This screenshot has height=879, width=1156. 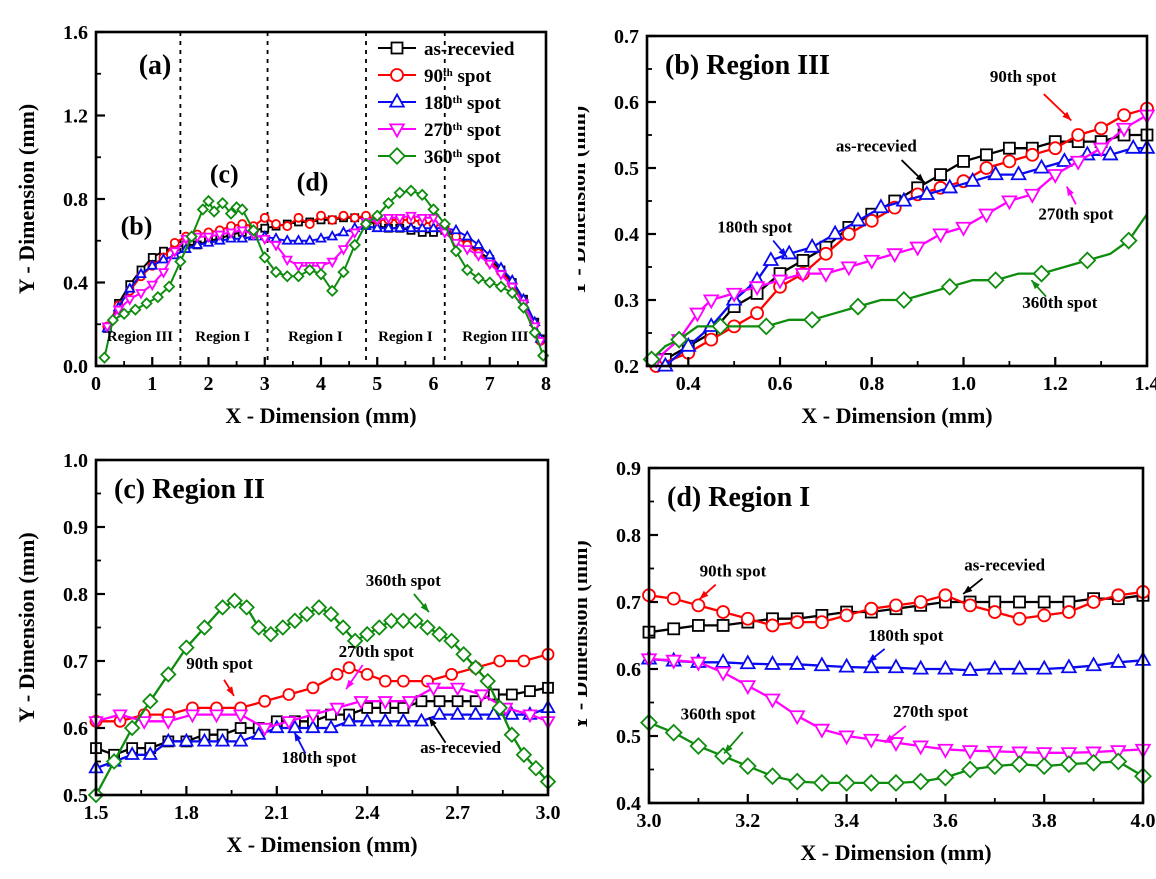 I want to click on y-tick-label: 0.9, so click(x=628, y=469).